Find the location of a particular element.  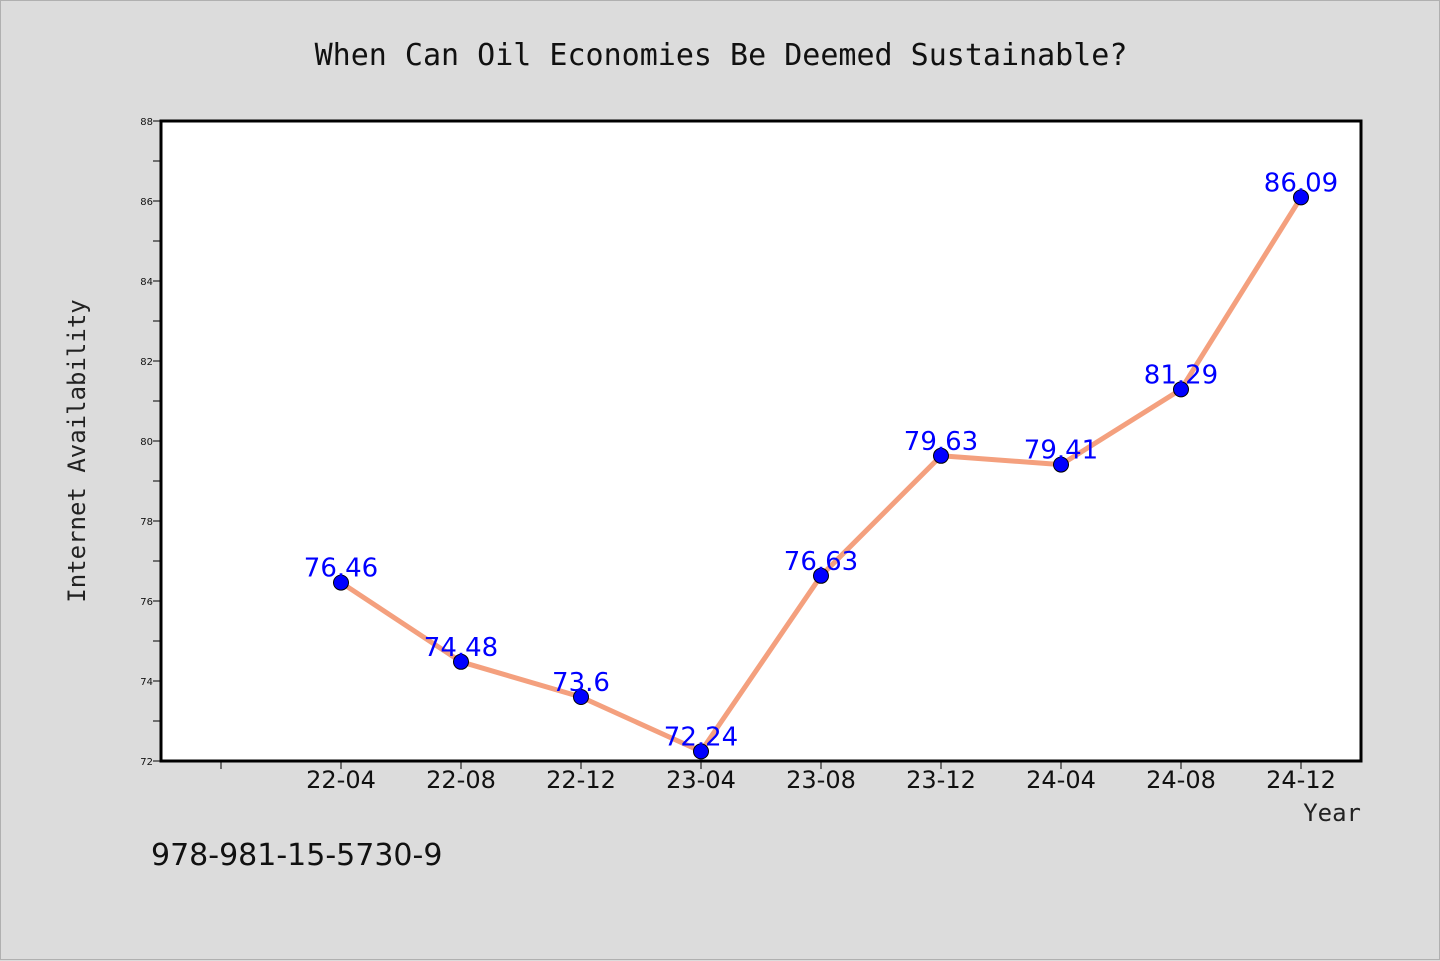

data-label: 79.63 is located at coordinates (941, 442).